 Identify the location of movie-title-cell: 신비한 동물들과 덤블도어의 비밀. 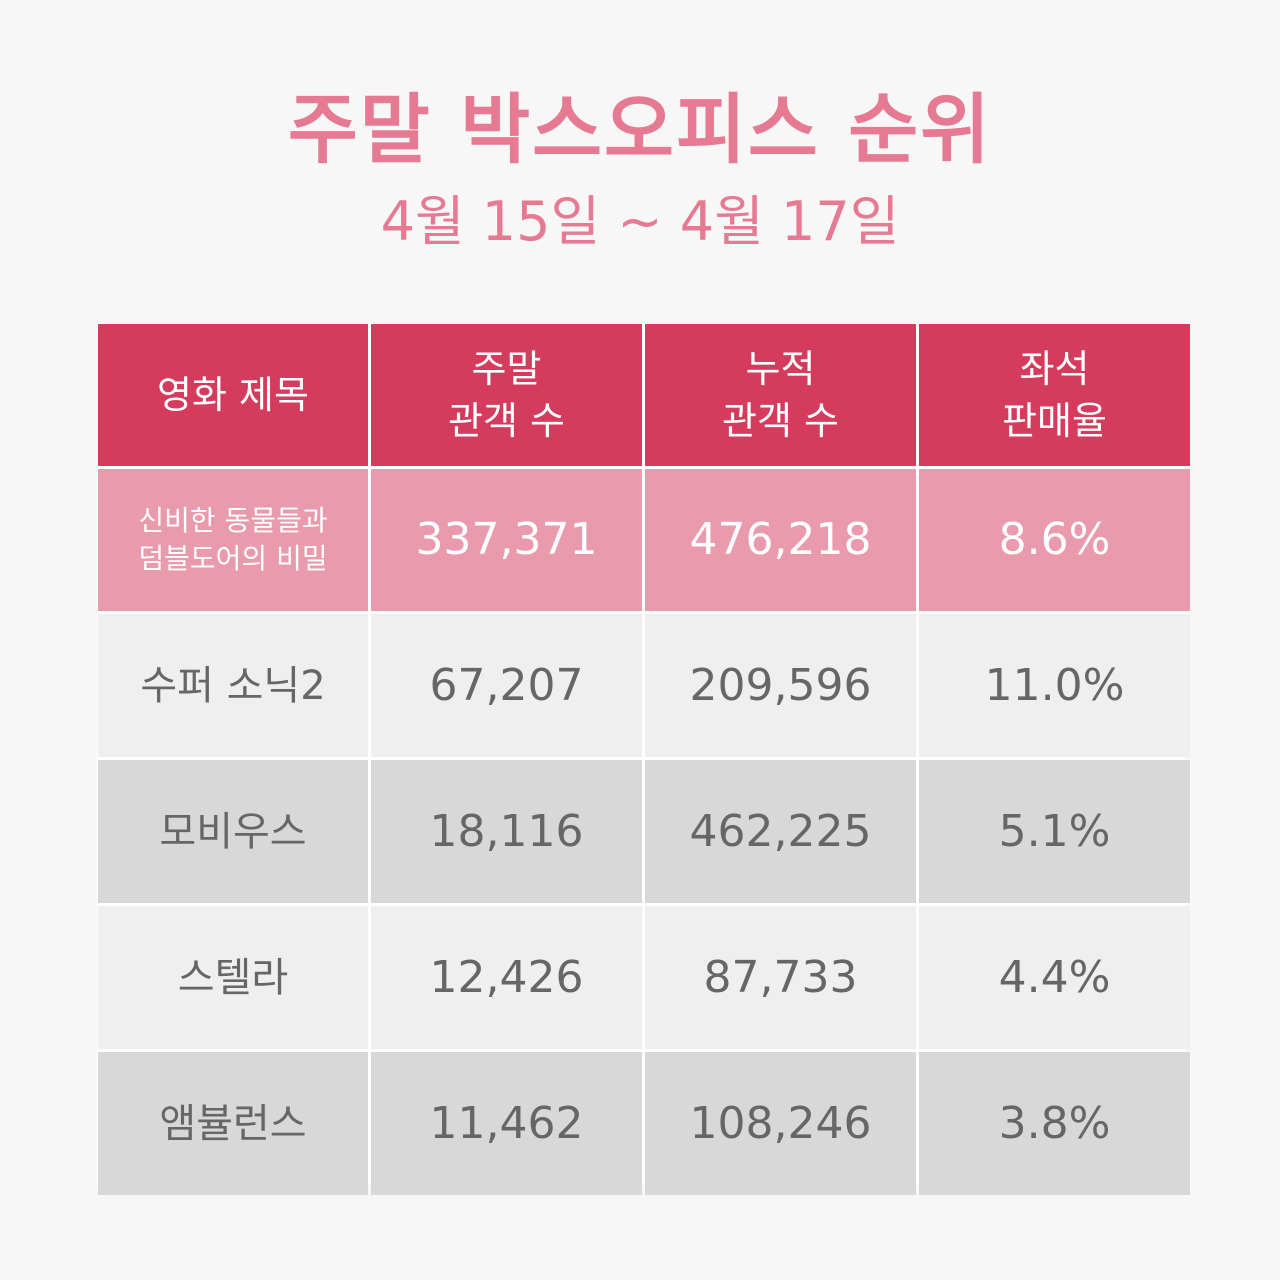
(233, 540).